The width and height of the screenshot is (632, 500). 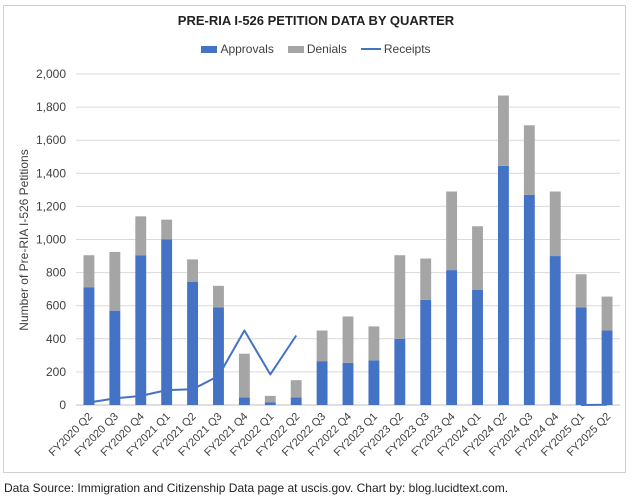 I want to click on y-tick-label: 1,800, so click(x=51, y=107).